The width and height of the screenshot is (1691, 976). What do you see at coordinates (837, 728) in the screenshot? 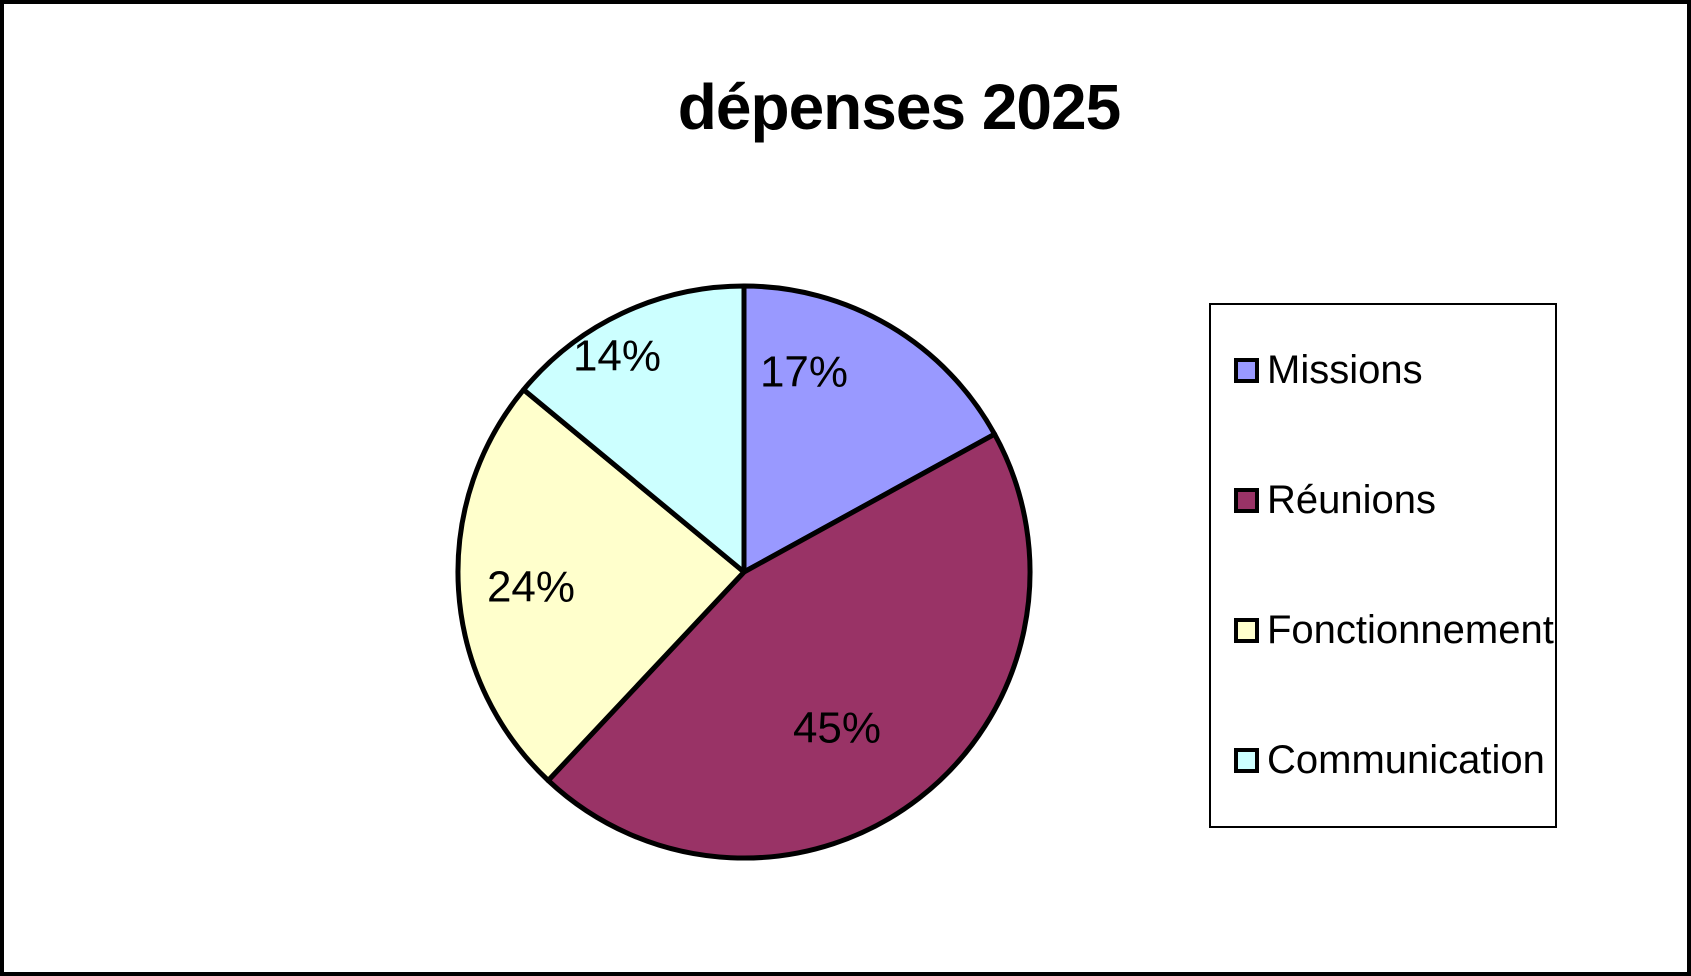
I see `pie-data-label: 45%` at bounding box center [837, 728].